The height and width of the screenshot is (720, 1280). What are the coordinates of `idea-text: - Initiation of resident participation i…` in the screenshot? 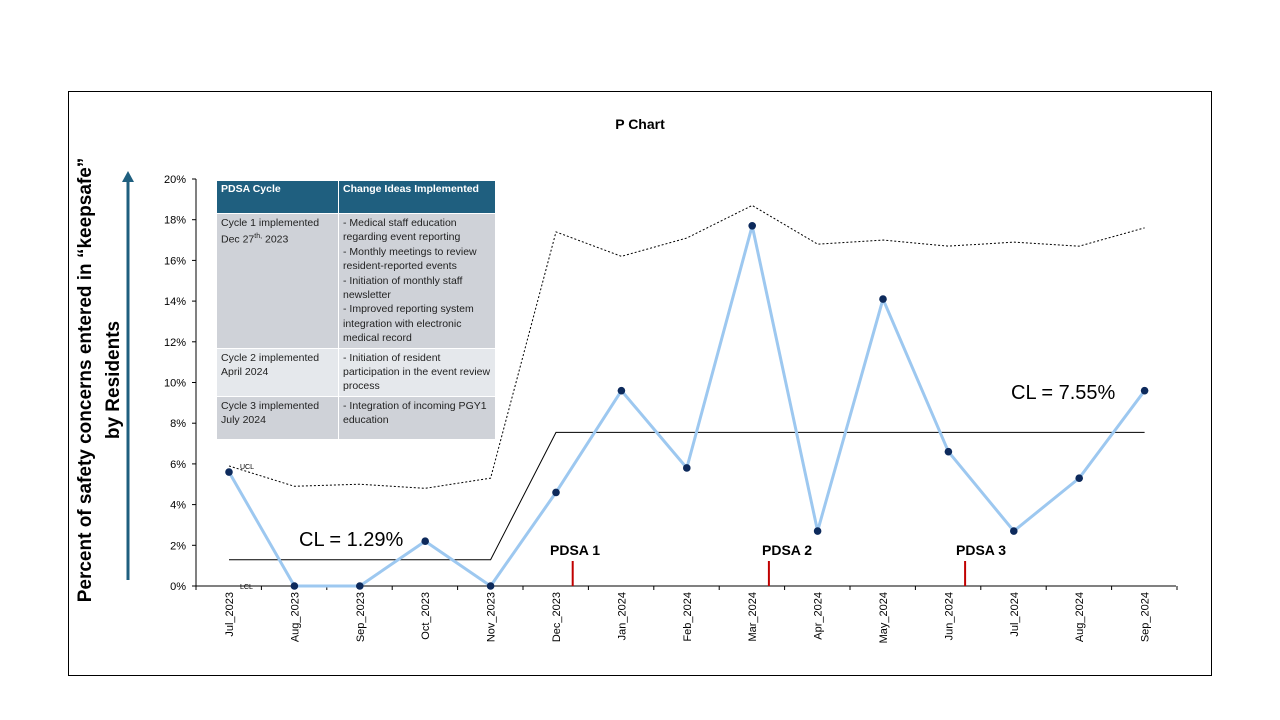 It's located at (417, 372).